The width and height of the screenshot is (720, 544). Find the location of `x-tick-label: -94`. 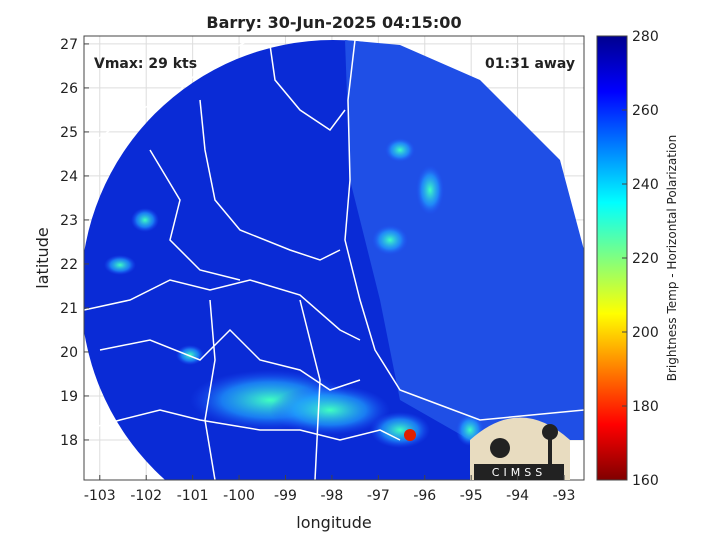

x-tick-label: -94 is located at coordinates (517, 496).